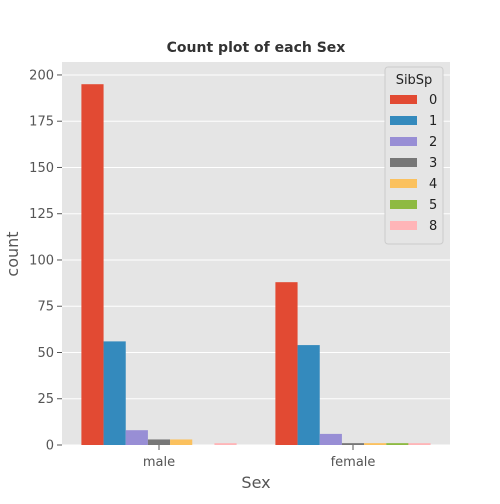 The width and height of the screenshot is (500, 504). Describe the element at coordinates (433, 121) in the screenshot. I see `legend-label-1: 1` at that location.